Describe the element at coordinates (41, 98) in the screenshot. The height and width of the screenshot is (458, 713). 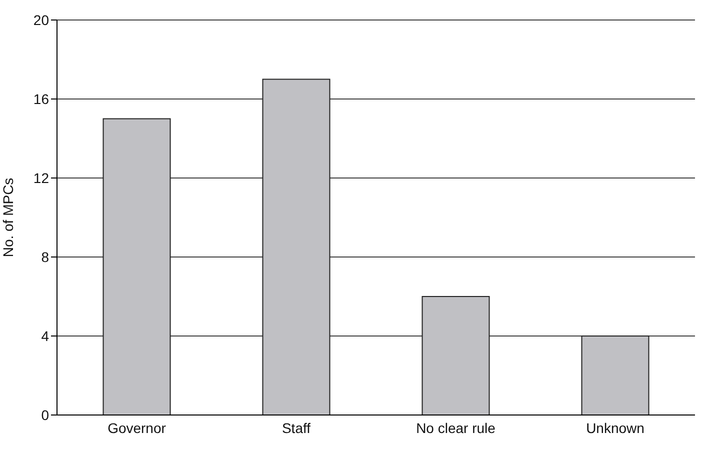
I see `y-tick-label: 16` at that location.